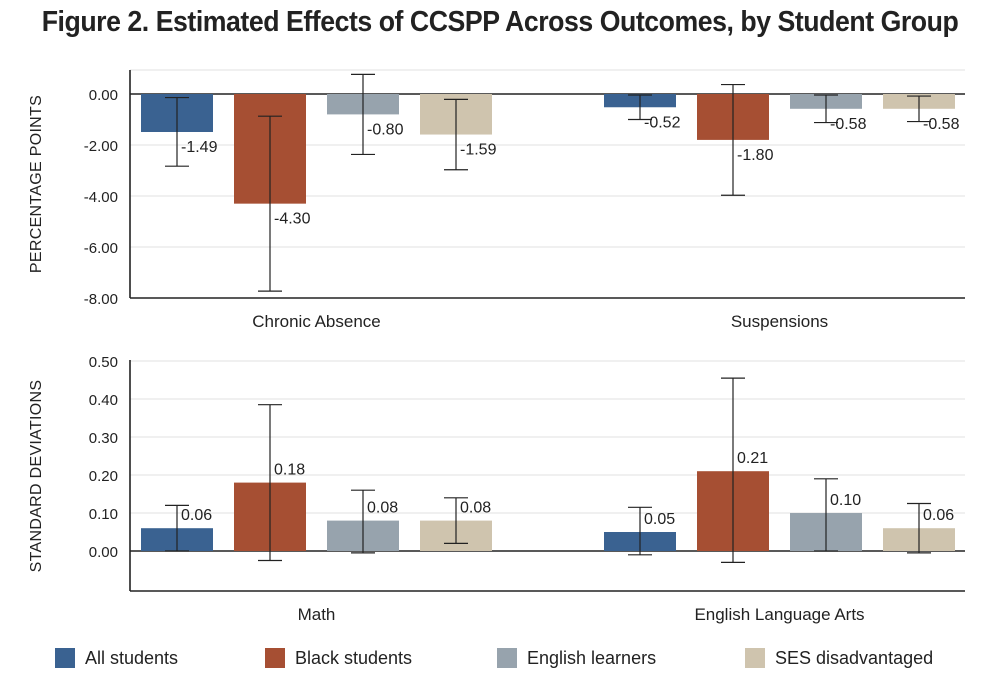 Image resolution: width=1000 pixels, height=693 pixels. What do you see at coordinates (289, 470) in the screenshot?
I see `data-label: 0.18` at bounding box center [289, 470].